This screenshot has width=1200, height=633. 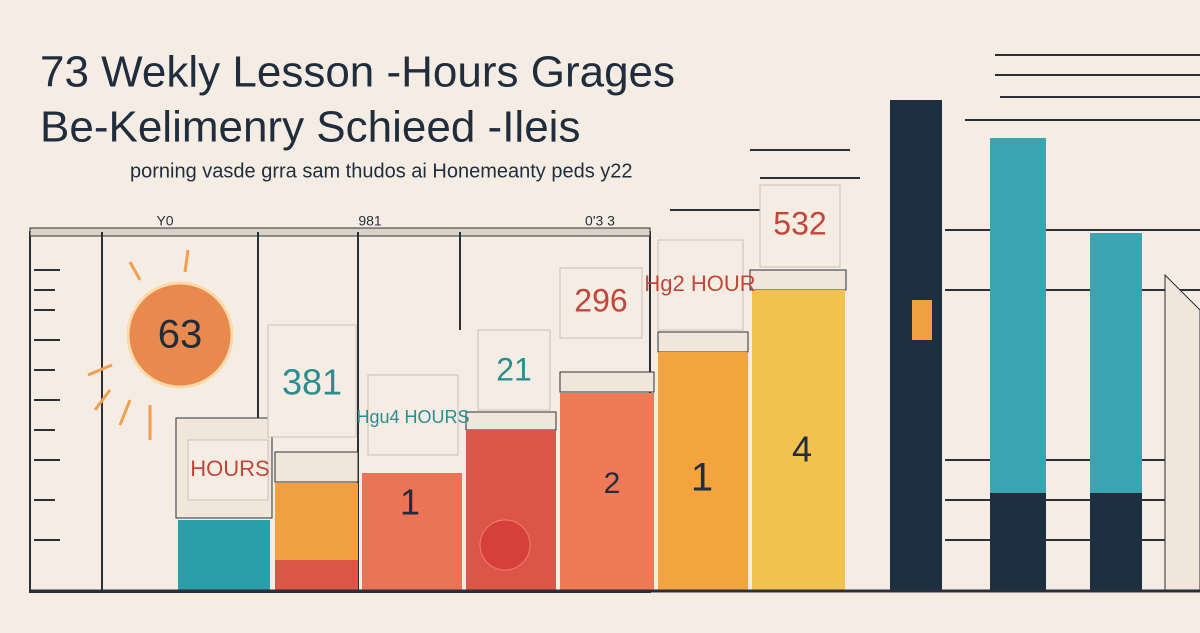 I want to click on badge: 296, so click(x=600, y=300).